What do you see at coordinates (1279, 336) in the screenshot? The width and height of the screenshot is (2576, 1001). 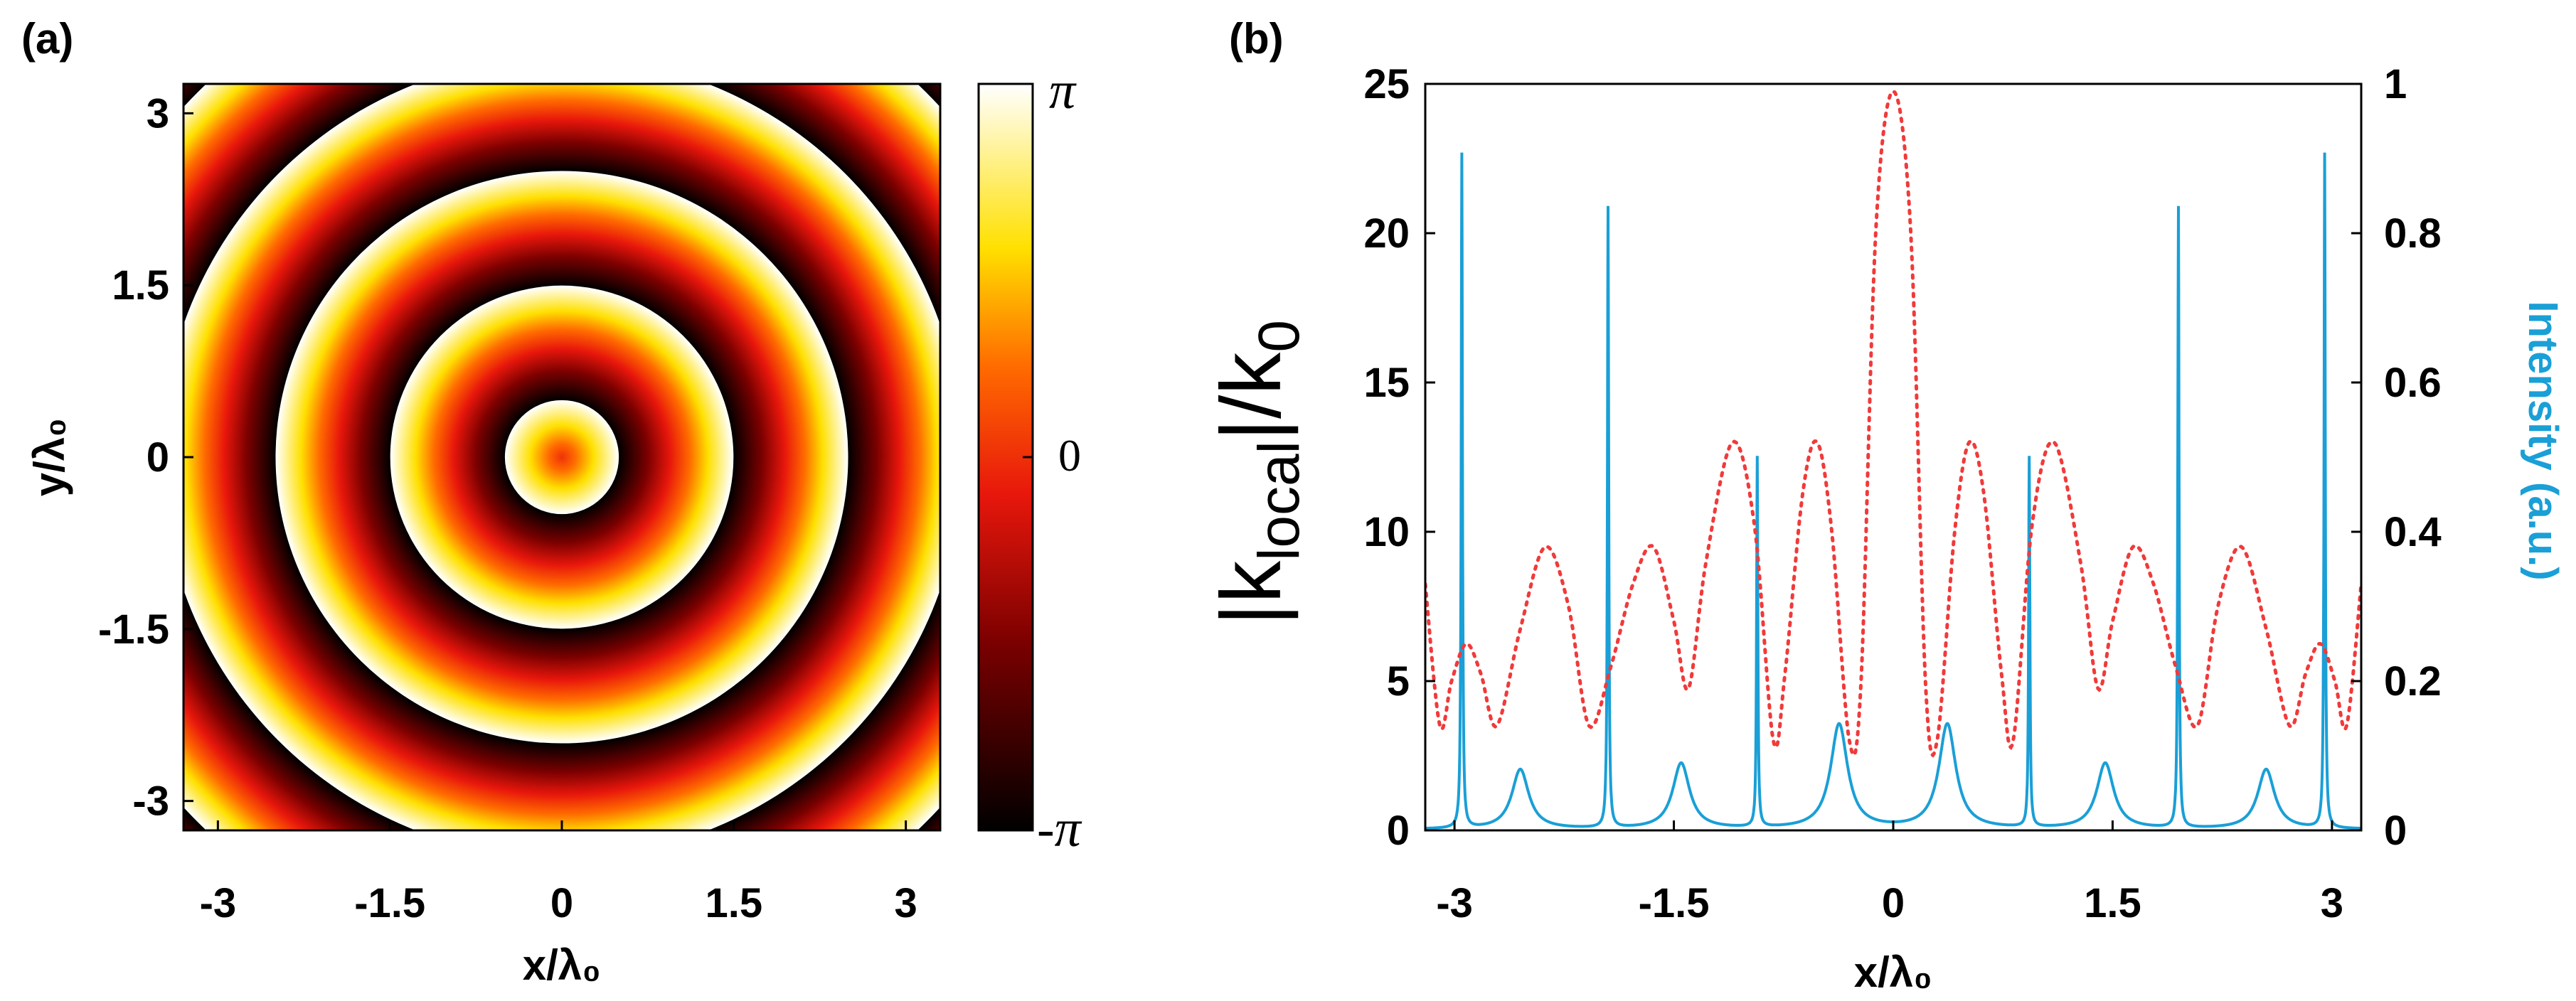 I see `ylabel-left-sub2: 0` at bounding box center [1279, 336].